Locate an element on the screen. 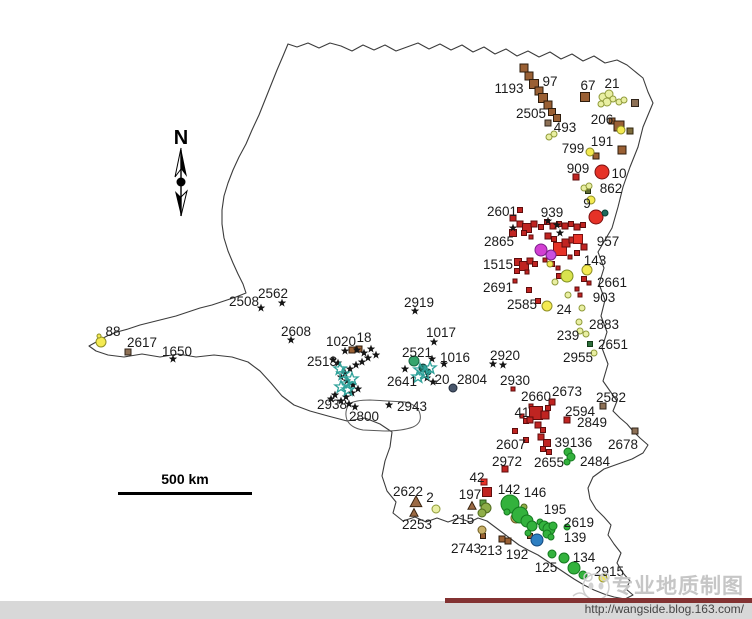 The height and width of the screenshot is (619, 752). watermark-url: http://wangside.blog.163.com/ is located at coordinates (664, 609).